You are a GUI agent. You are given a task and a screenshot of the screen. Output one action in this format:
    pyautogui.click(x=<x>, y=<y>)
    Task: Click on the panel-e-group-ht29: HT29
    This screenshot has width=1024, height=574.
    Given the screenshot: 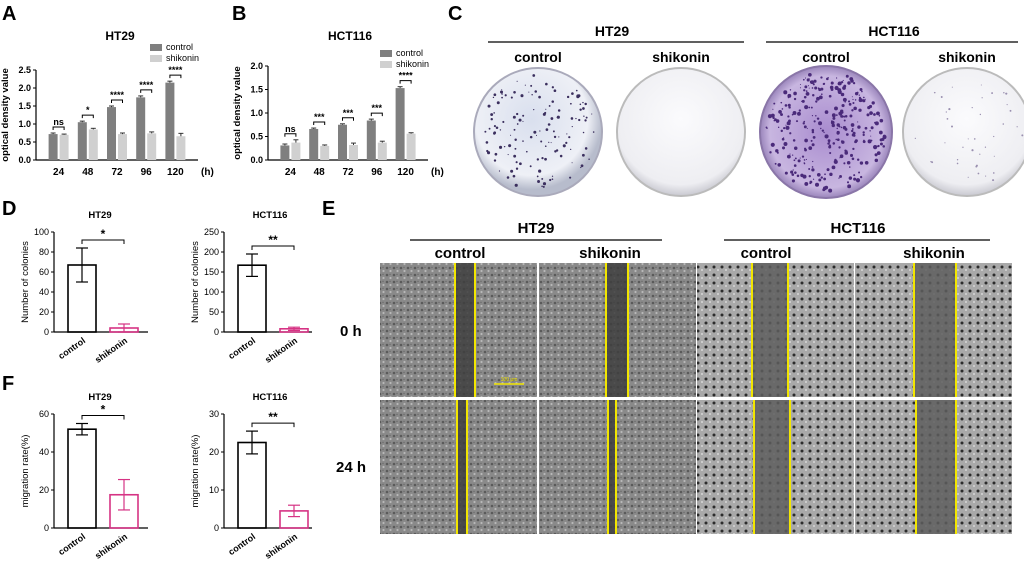 What is the action you would take?
    pyautogui.click(x=536, y=228)
    